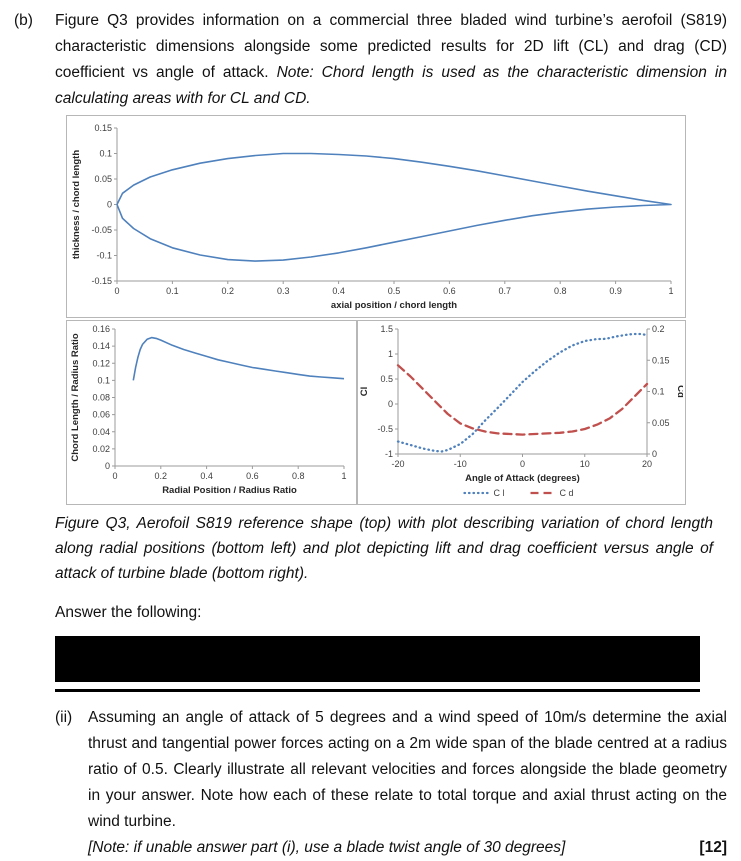 The image size is (741, 861). Describe the element at coordinates (567, 493) in the screenshot. I see `svg-text: C d` at that location.